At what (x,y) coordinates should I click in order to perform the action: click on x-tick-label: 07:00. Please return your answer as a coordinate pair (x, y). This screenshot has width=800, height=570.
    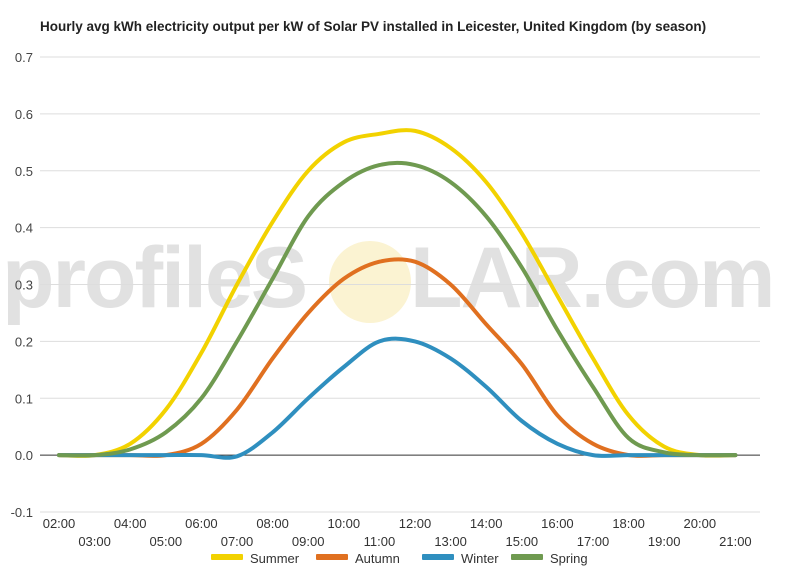
    Looking at the image, I should click on (237, 541).